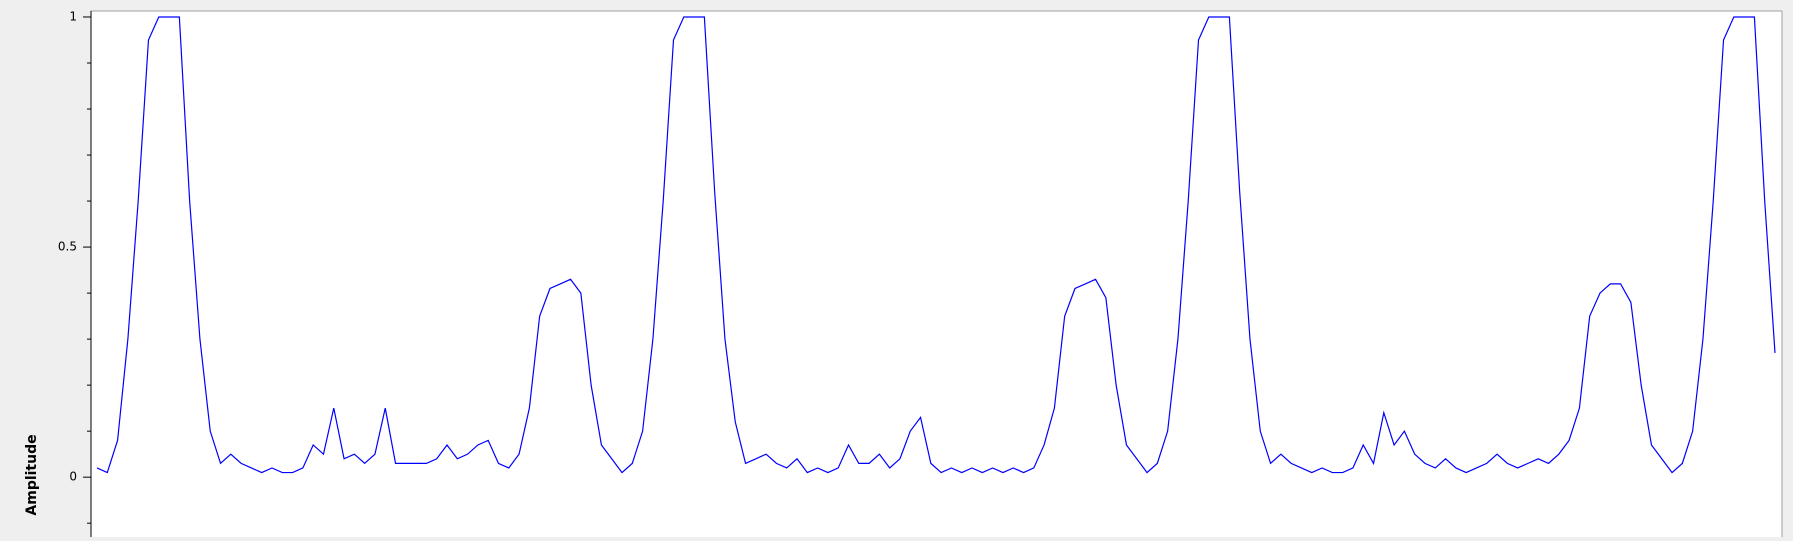  What do you see at coordinates (73, 16) in the screenshot?
I see `y-tick-label: 1` at bounding box center [73, 16].